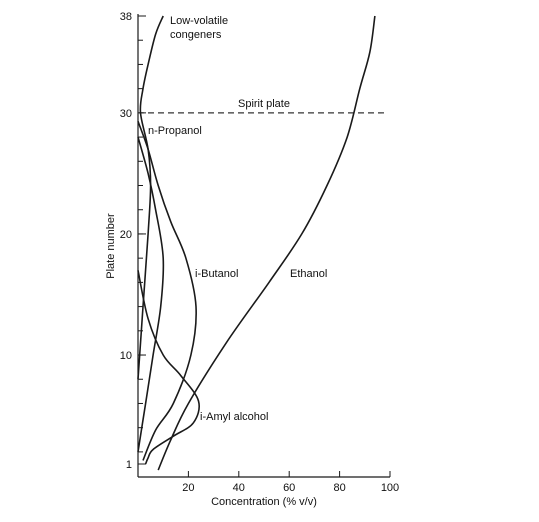 Image resolution: width=539 pixels, height=522 pixels. What do you see at coordinates (126, 356) in the screenshot?
I see `y-tick-label: 10` at bounding box center [126, 356].